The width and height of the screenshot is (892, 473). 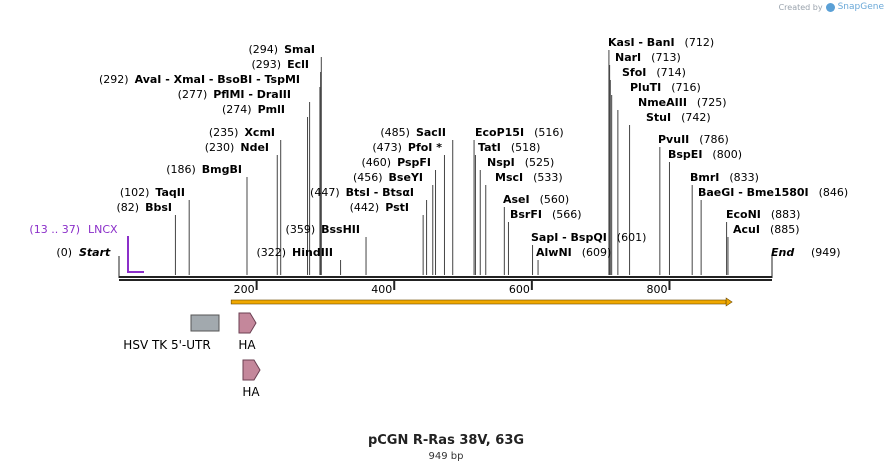 I want to click on credit: Created by SnapGene, so click(x=831, y=7).